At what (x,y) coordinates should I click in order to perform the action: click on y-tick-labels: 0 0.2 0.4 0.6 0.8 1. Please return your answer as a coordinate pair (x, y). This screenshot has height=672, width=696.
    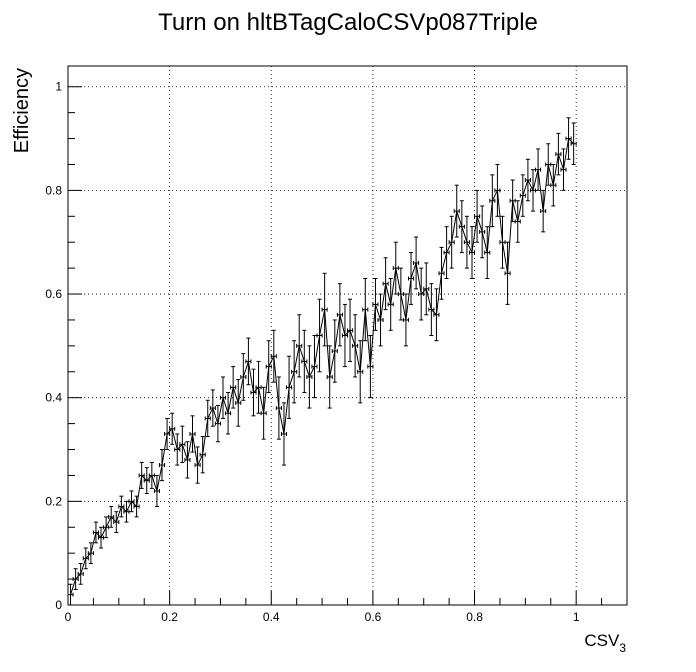
    Looking at the image, I should click on (53, 346).